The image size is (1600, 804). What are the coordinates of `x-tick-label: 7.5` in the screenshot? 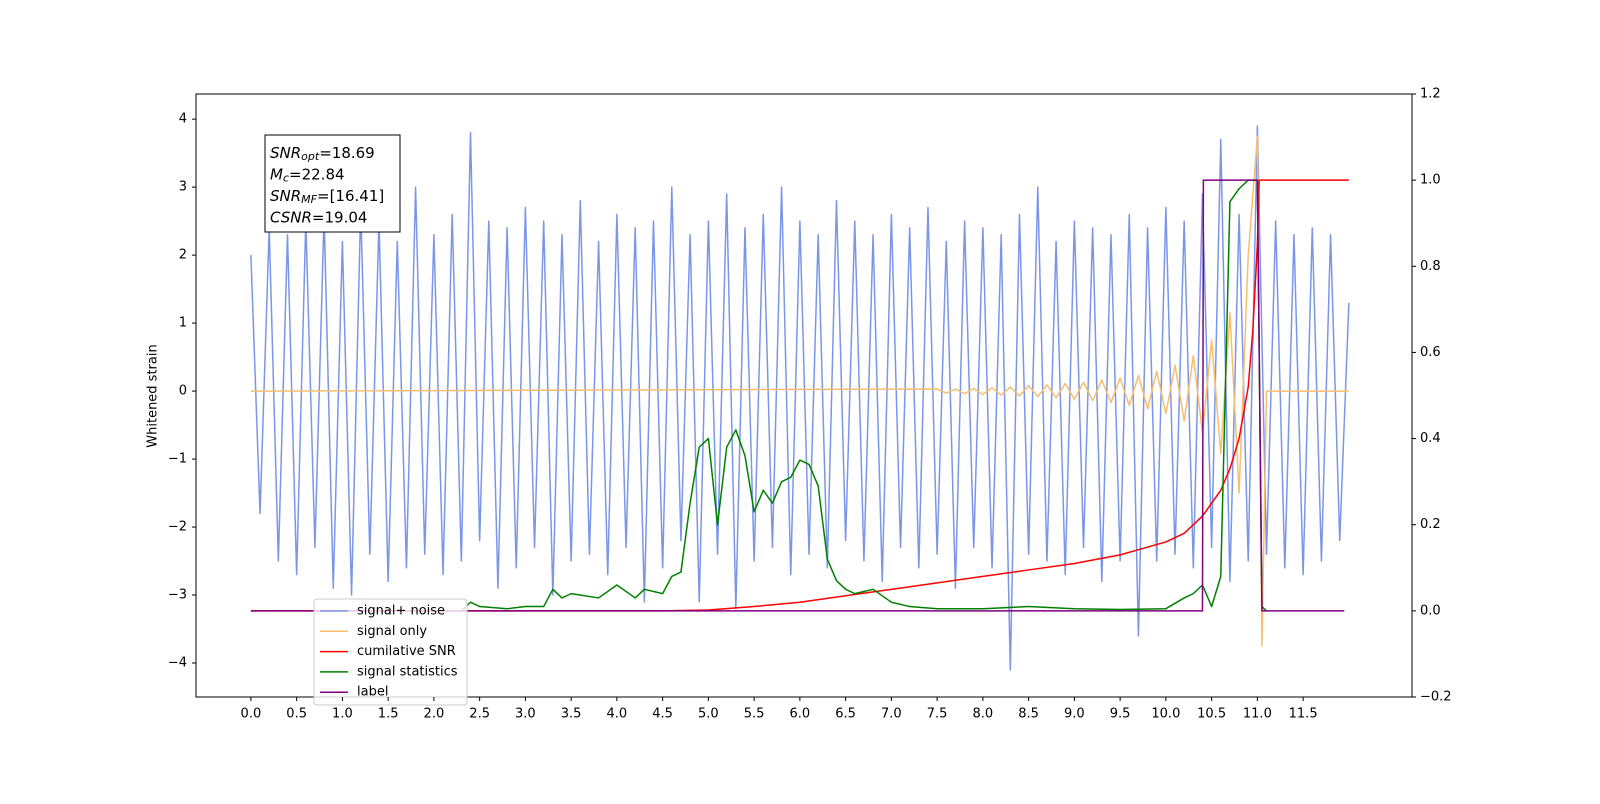 It's located at (937, 714).